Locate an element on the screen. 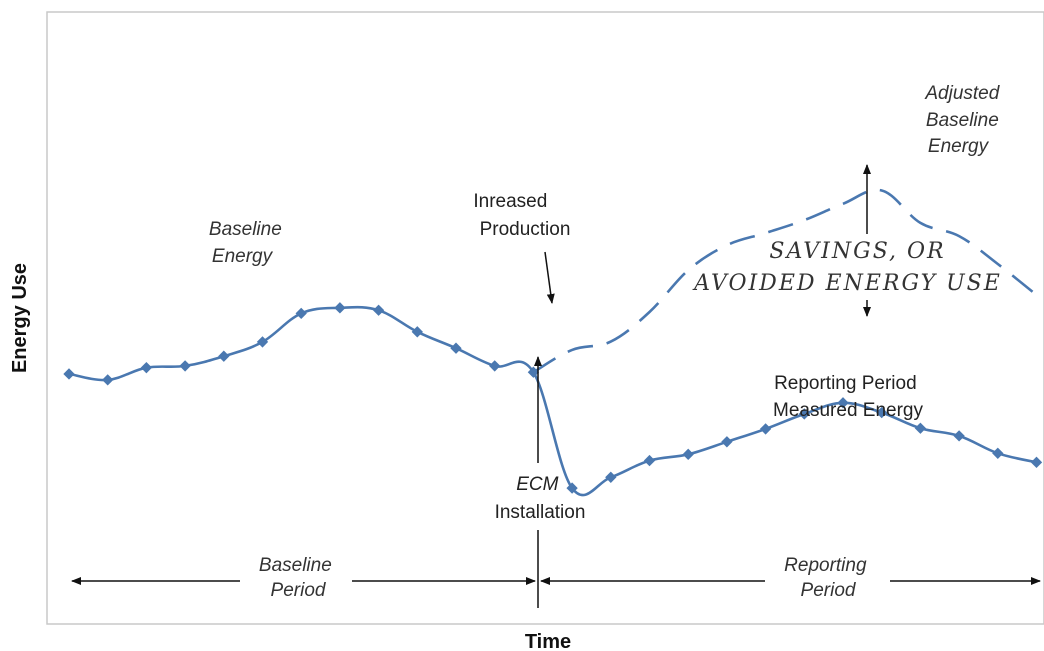 This screenshot has width=1044, height=651. adjusted-baseline-energy-label: Adjusted Baseline Energy is located at coordinates (964, 120).